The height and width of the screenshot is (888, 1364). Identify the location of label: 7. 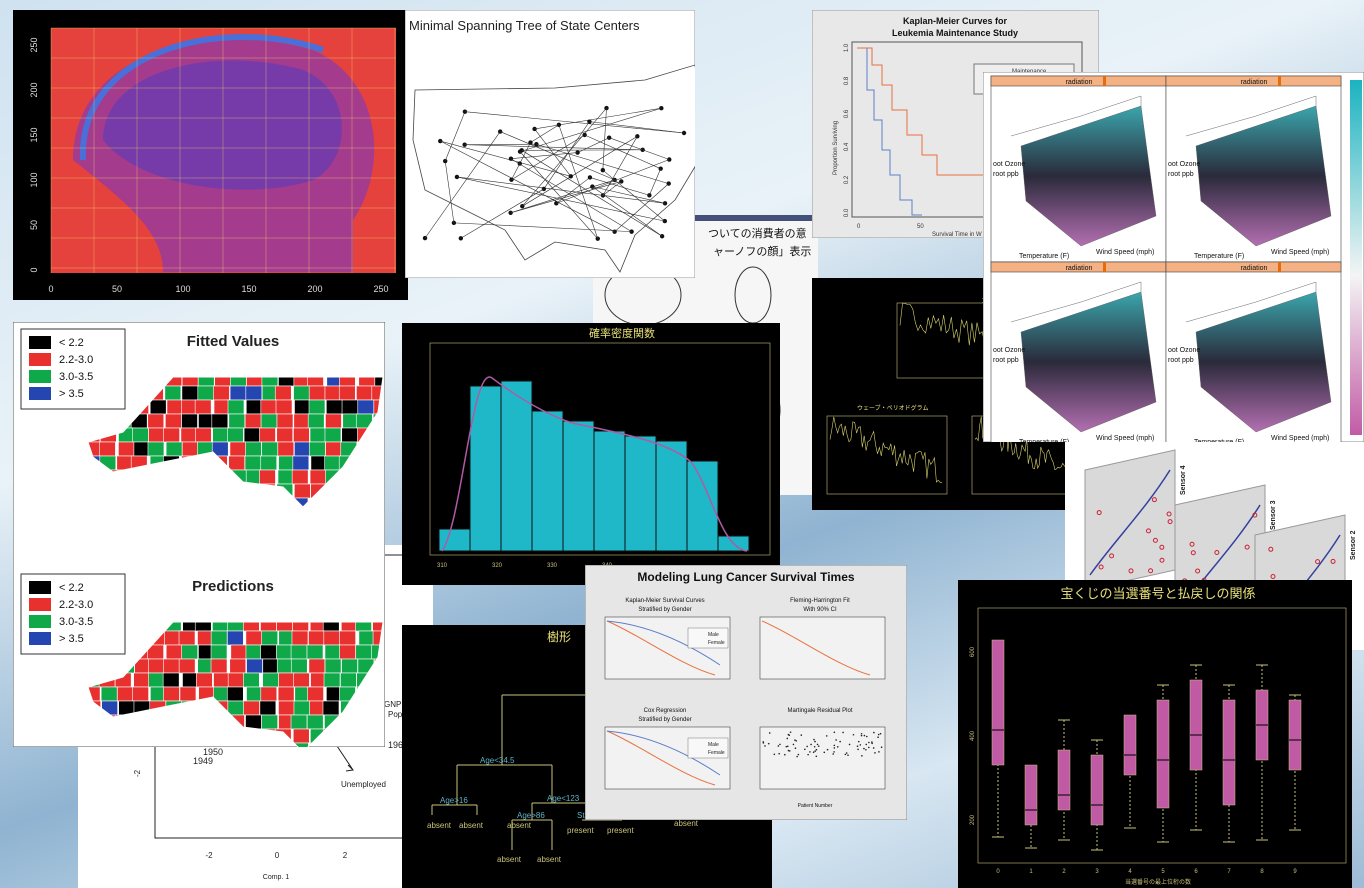
(1229, 872).